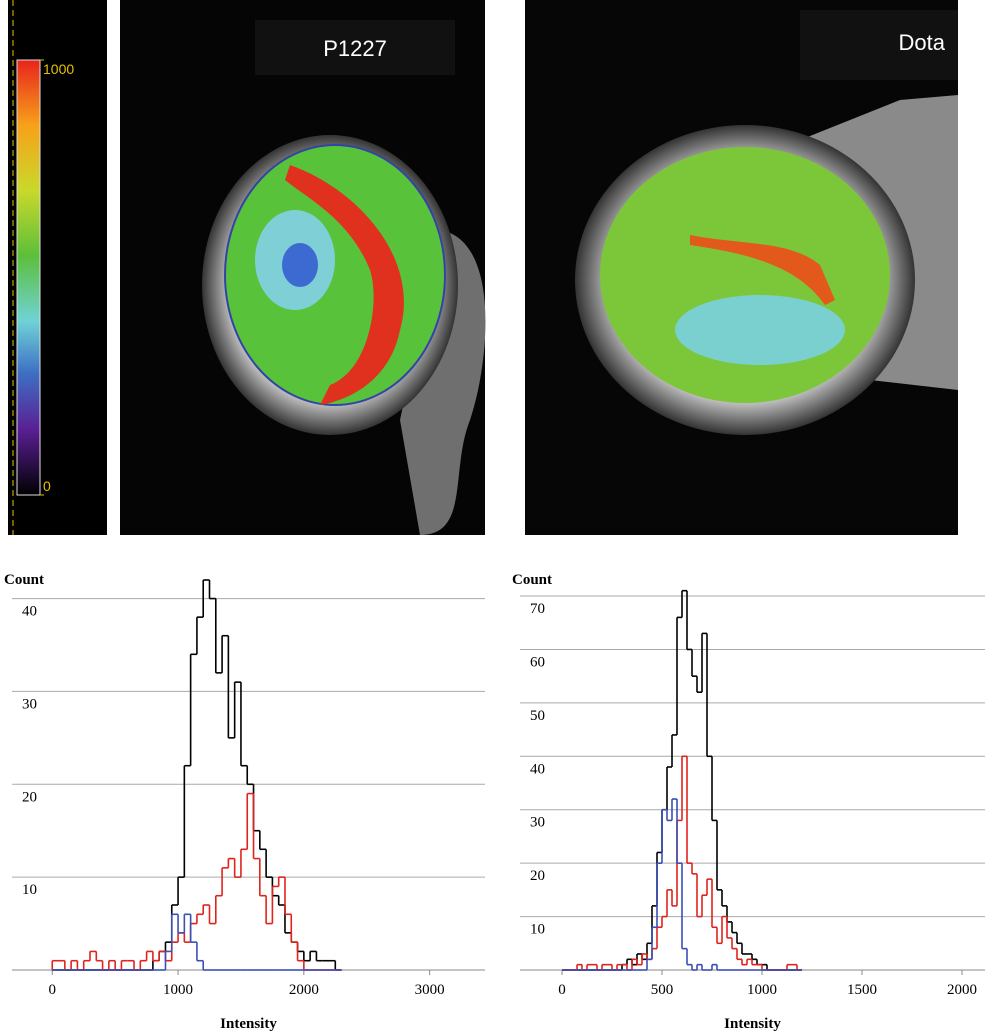 The width and height of the screenshot is (989, 1035). What do you see at coordinates (58, 69) in the screenshot?
I see `colorbar-label: 1000` at bounding box center [58, 69].